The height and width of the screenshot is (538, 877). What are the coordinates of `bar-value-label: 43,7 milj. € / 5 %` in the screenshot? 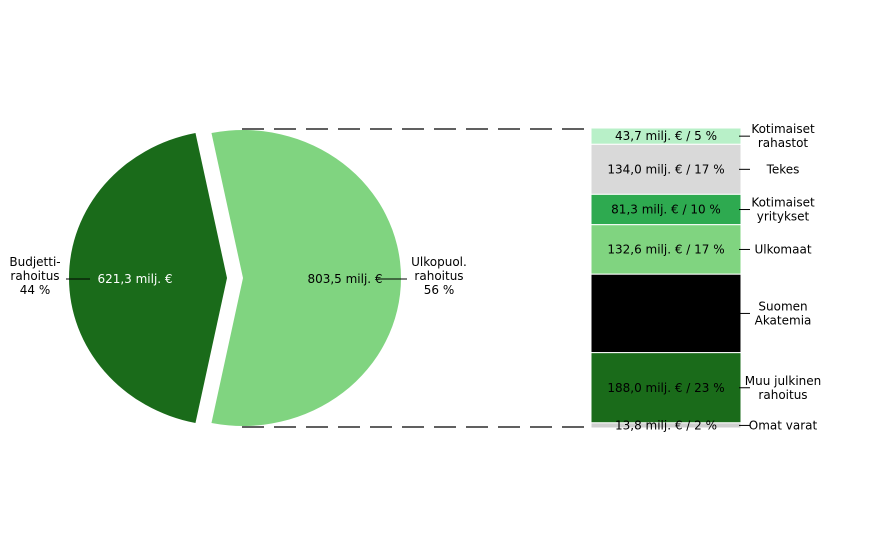 It's located at (666, 136).